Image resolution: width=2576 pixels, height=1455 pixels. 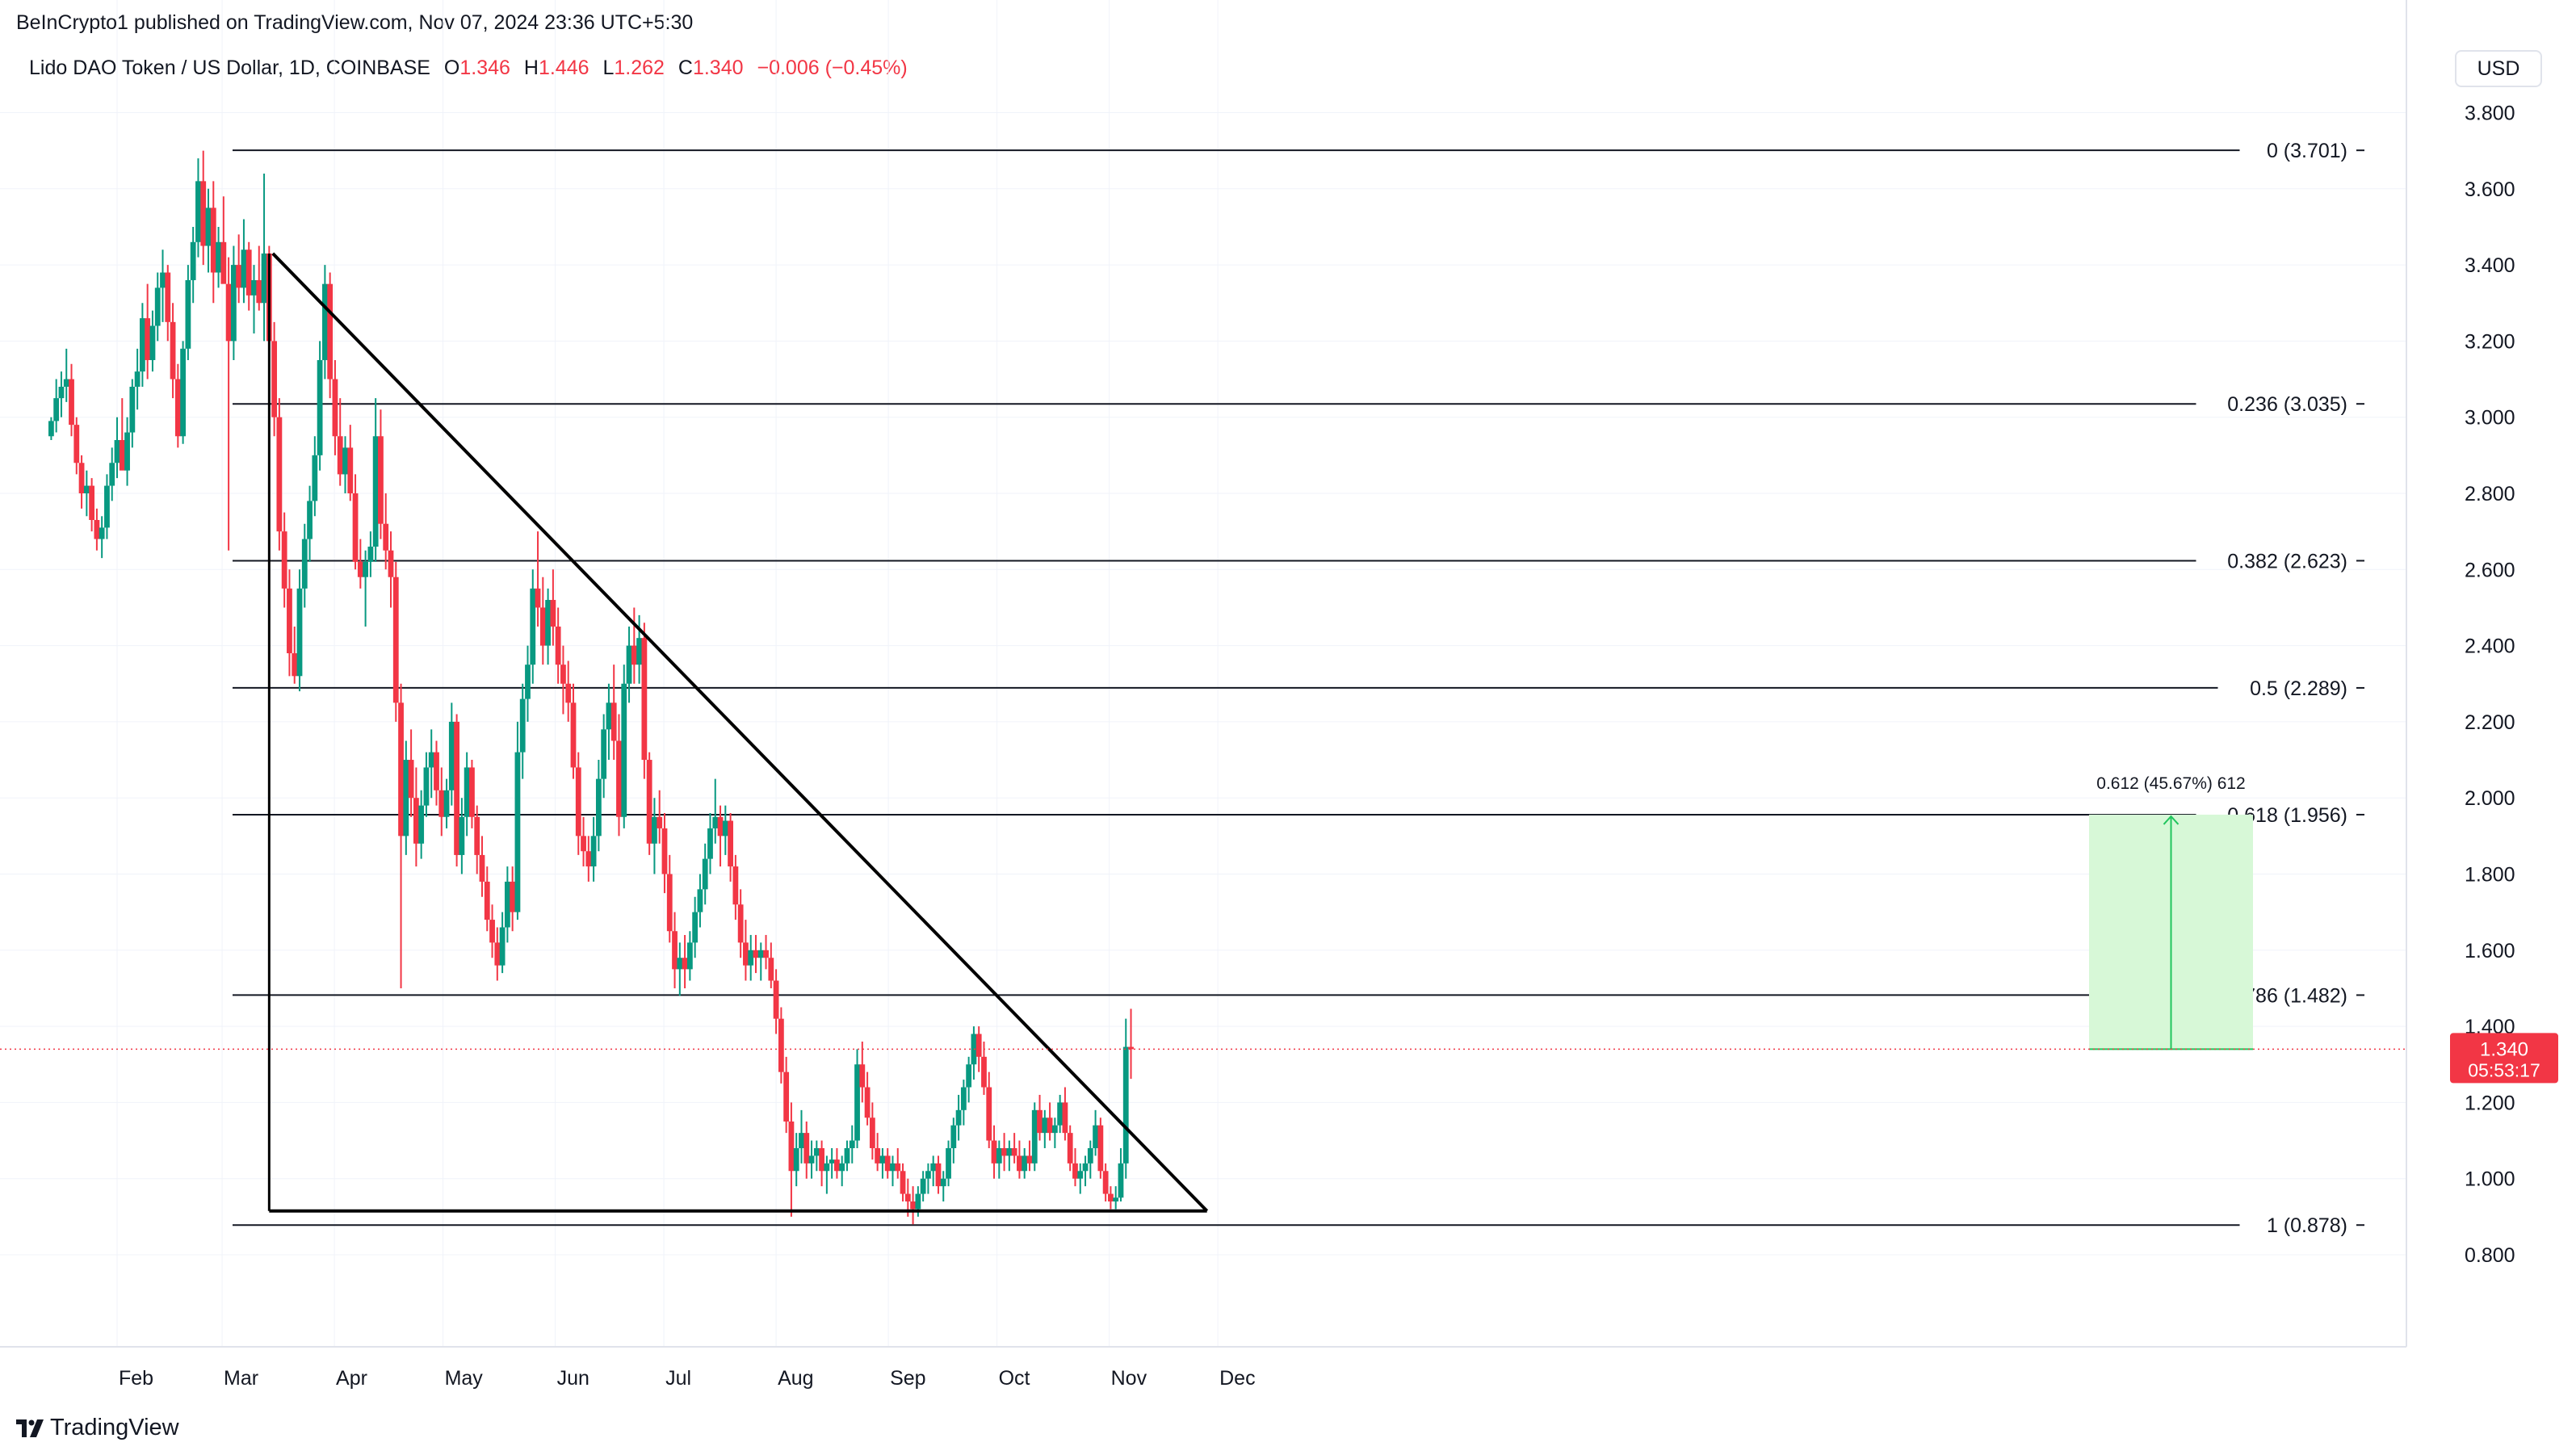 What do you see at coordinates (1015, 1378) in the screenshot?
I see `time-tick-label: Oct` at bounding box center [1015, 1378].